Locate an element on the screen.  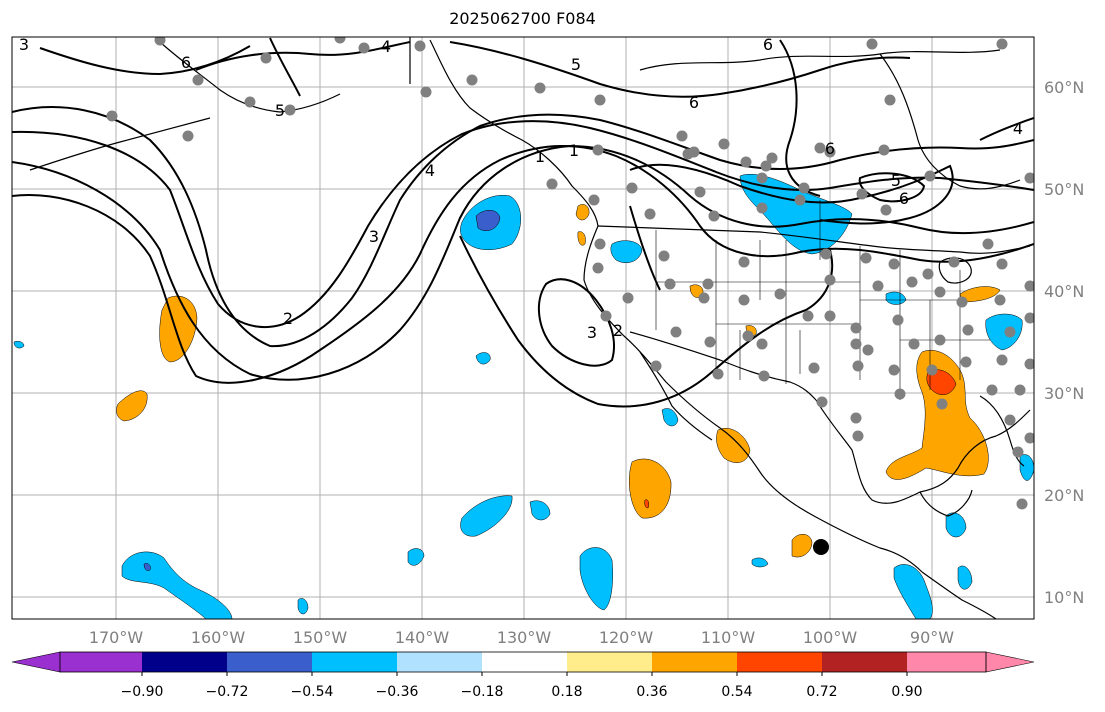
latitude-axis-labels: 60°N 50°N 40°N 30°N 20°N 10°N is located at coordinates (1064, 342).